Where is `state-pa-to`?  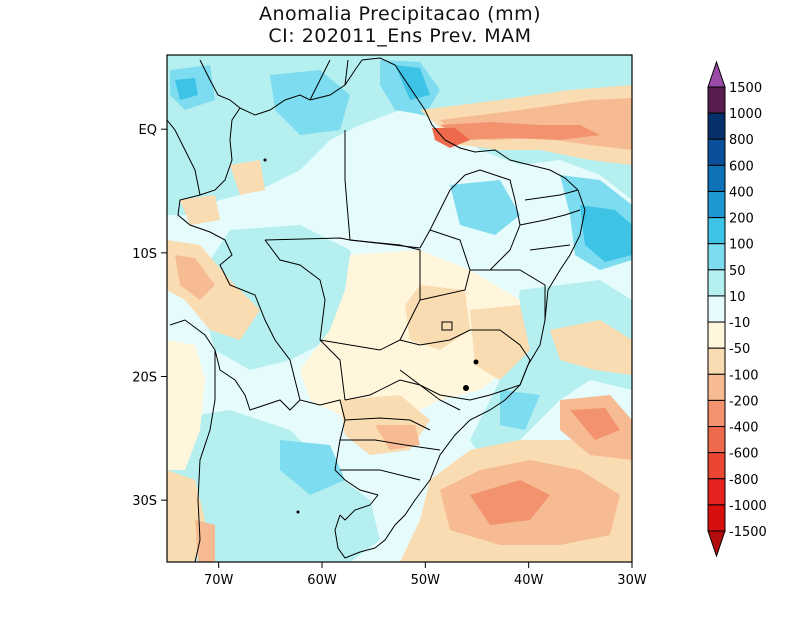
state-pa-to is located at coordinates (442, 211).